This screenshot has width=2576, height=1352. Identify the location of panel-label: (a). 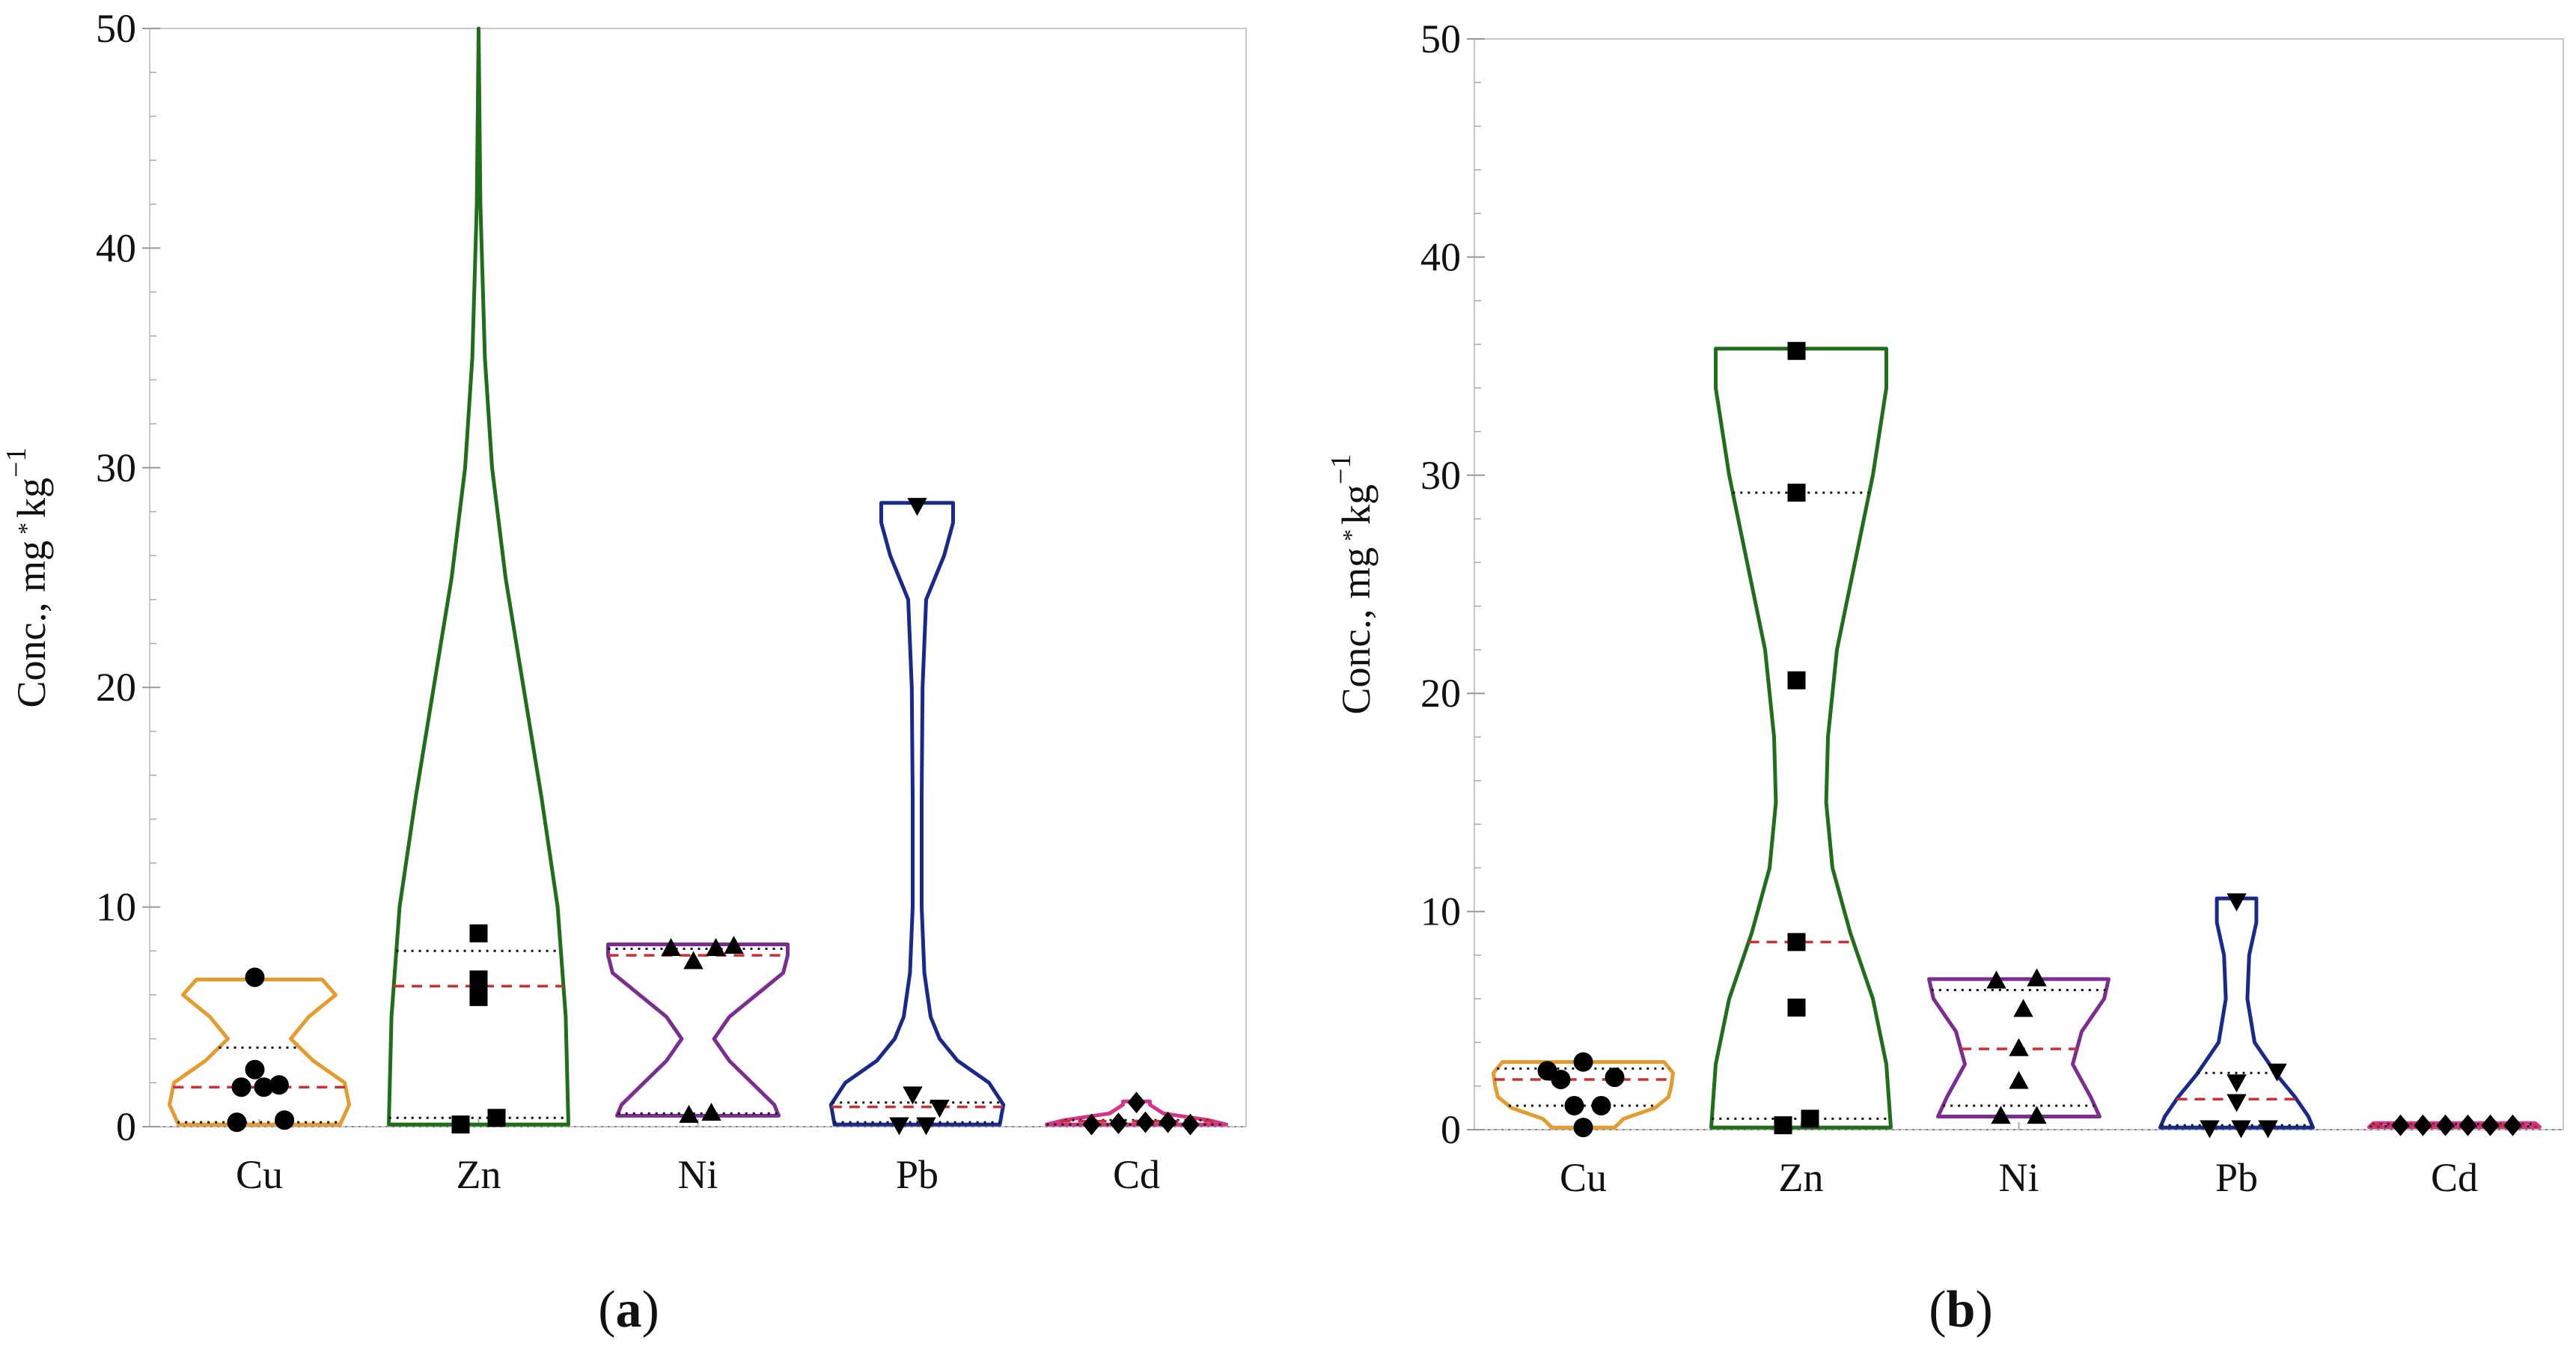
(628, 1310).